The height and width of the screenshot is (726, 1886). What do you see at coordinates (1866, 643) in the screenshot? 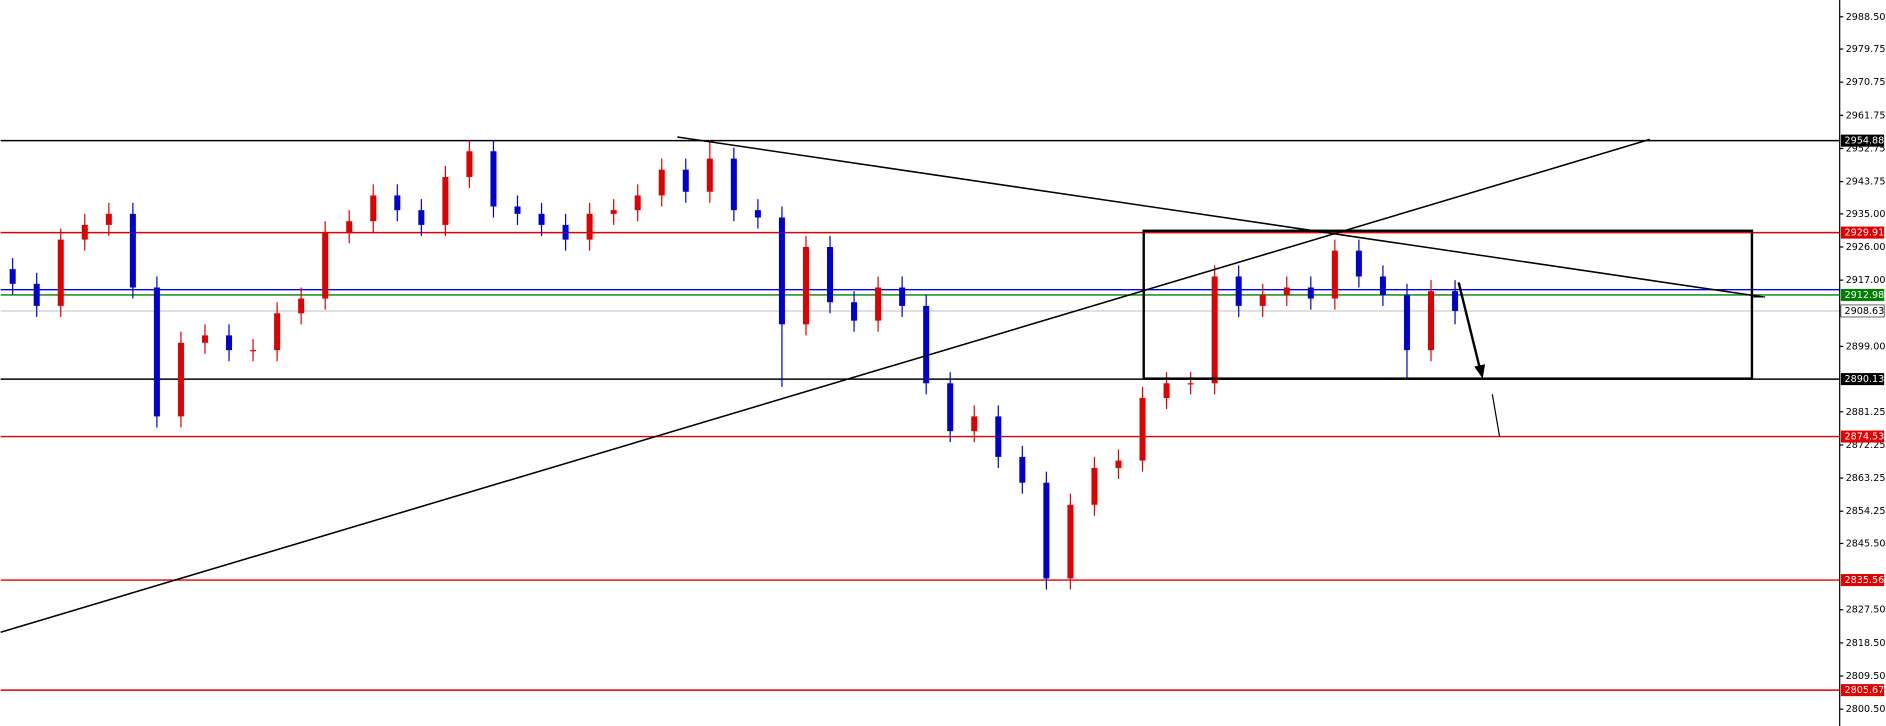
I see `y-tick-label: 2818.50` at bounding box center [1866, 643].